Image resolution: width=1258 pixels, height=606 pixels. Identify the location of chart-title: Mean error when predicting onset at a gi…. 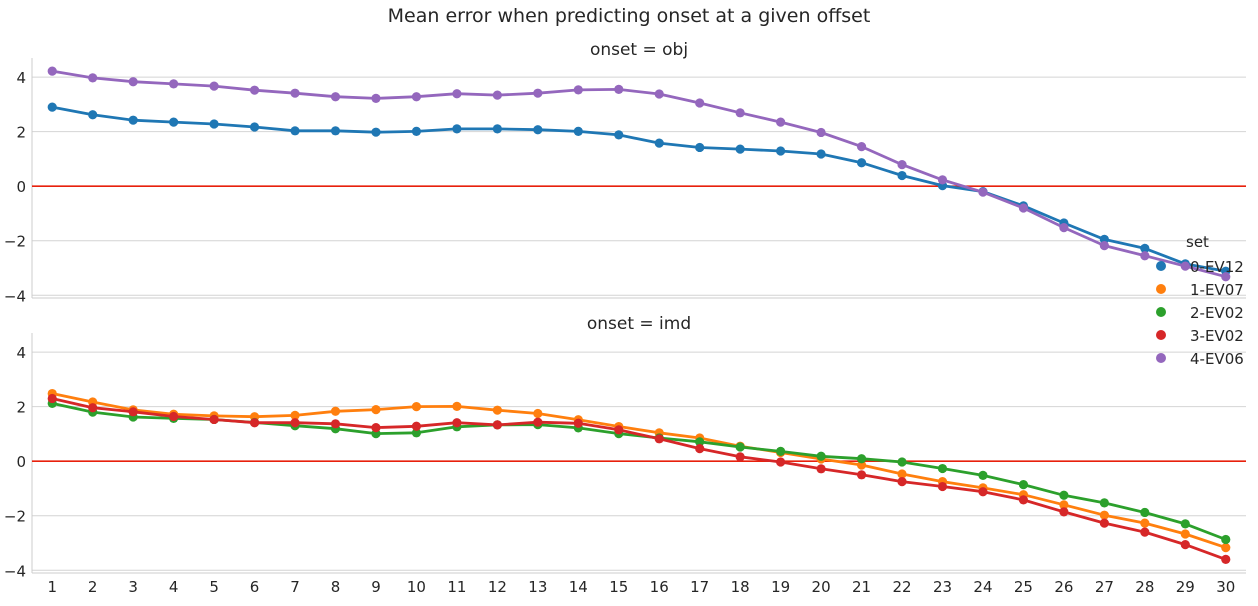
(629, 16).